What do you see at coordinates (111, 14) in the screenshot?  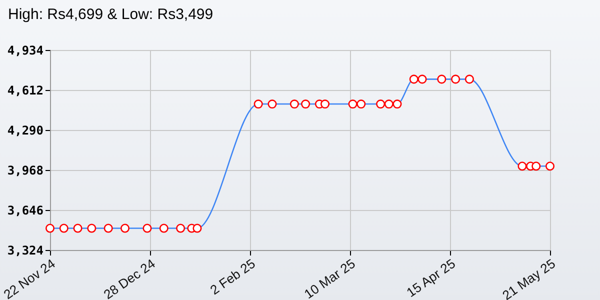 I see `chart-title: High: Rs4,699 & Low: Rs3,499` at bounding box center [111, 14].